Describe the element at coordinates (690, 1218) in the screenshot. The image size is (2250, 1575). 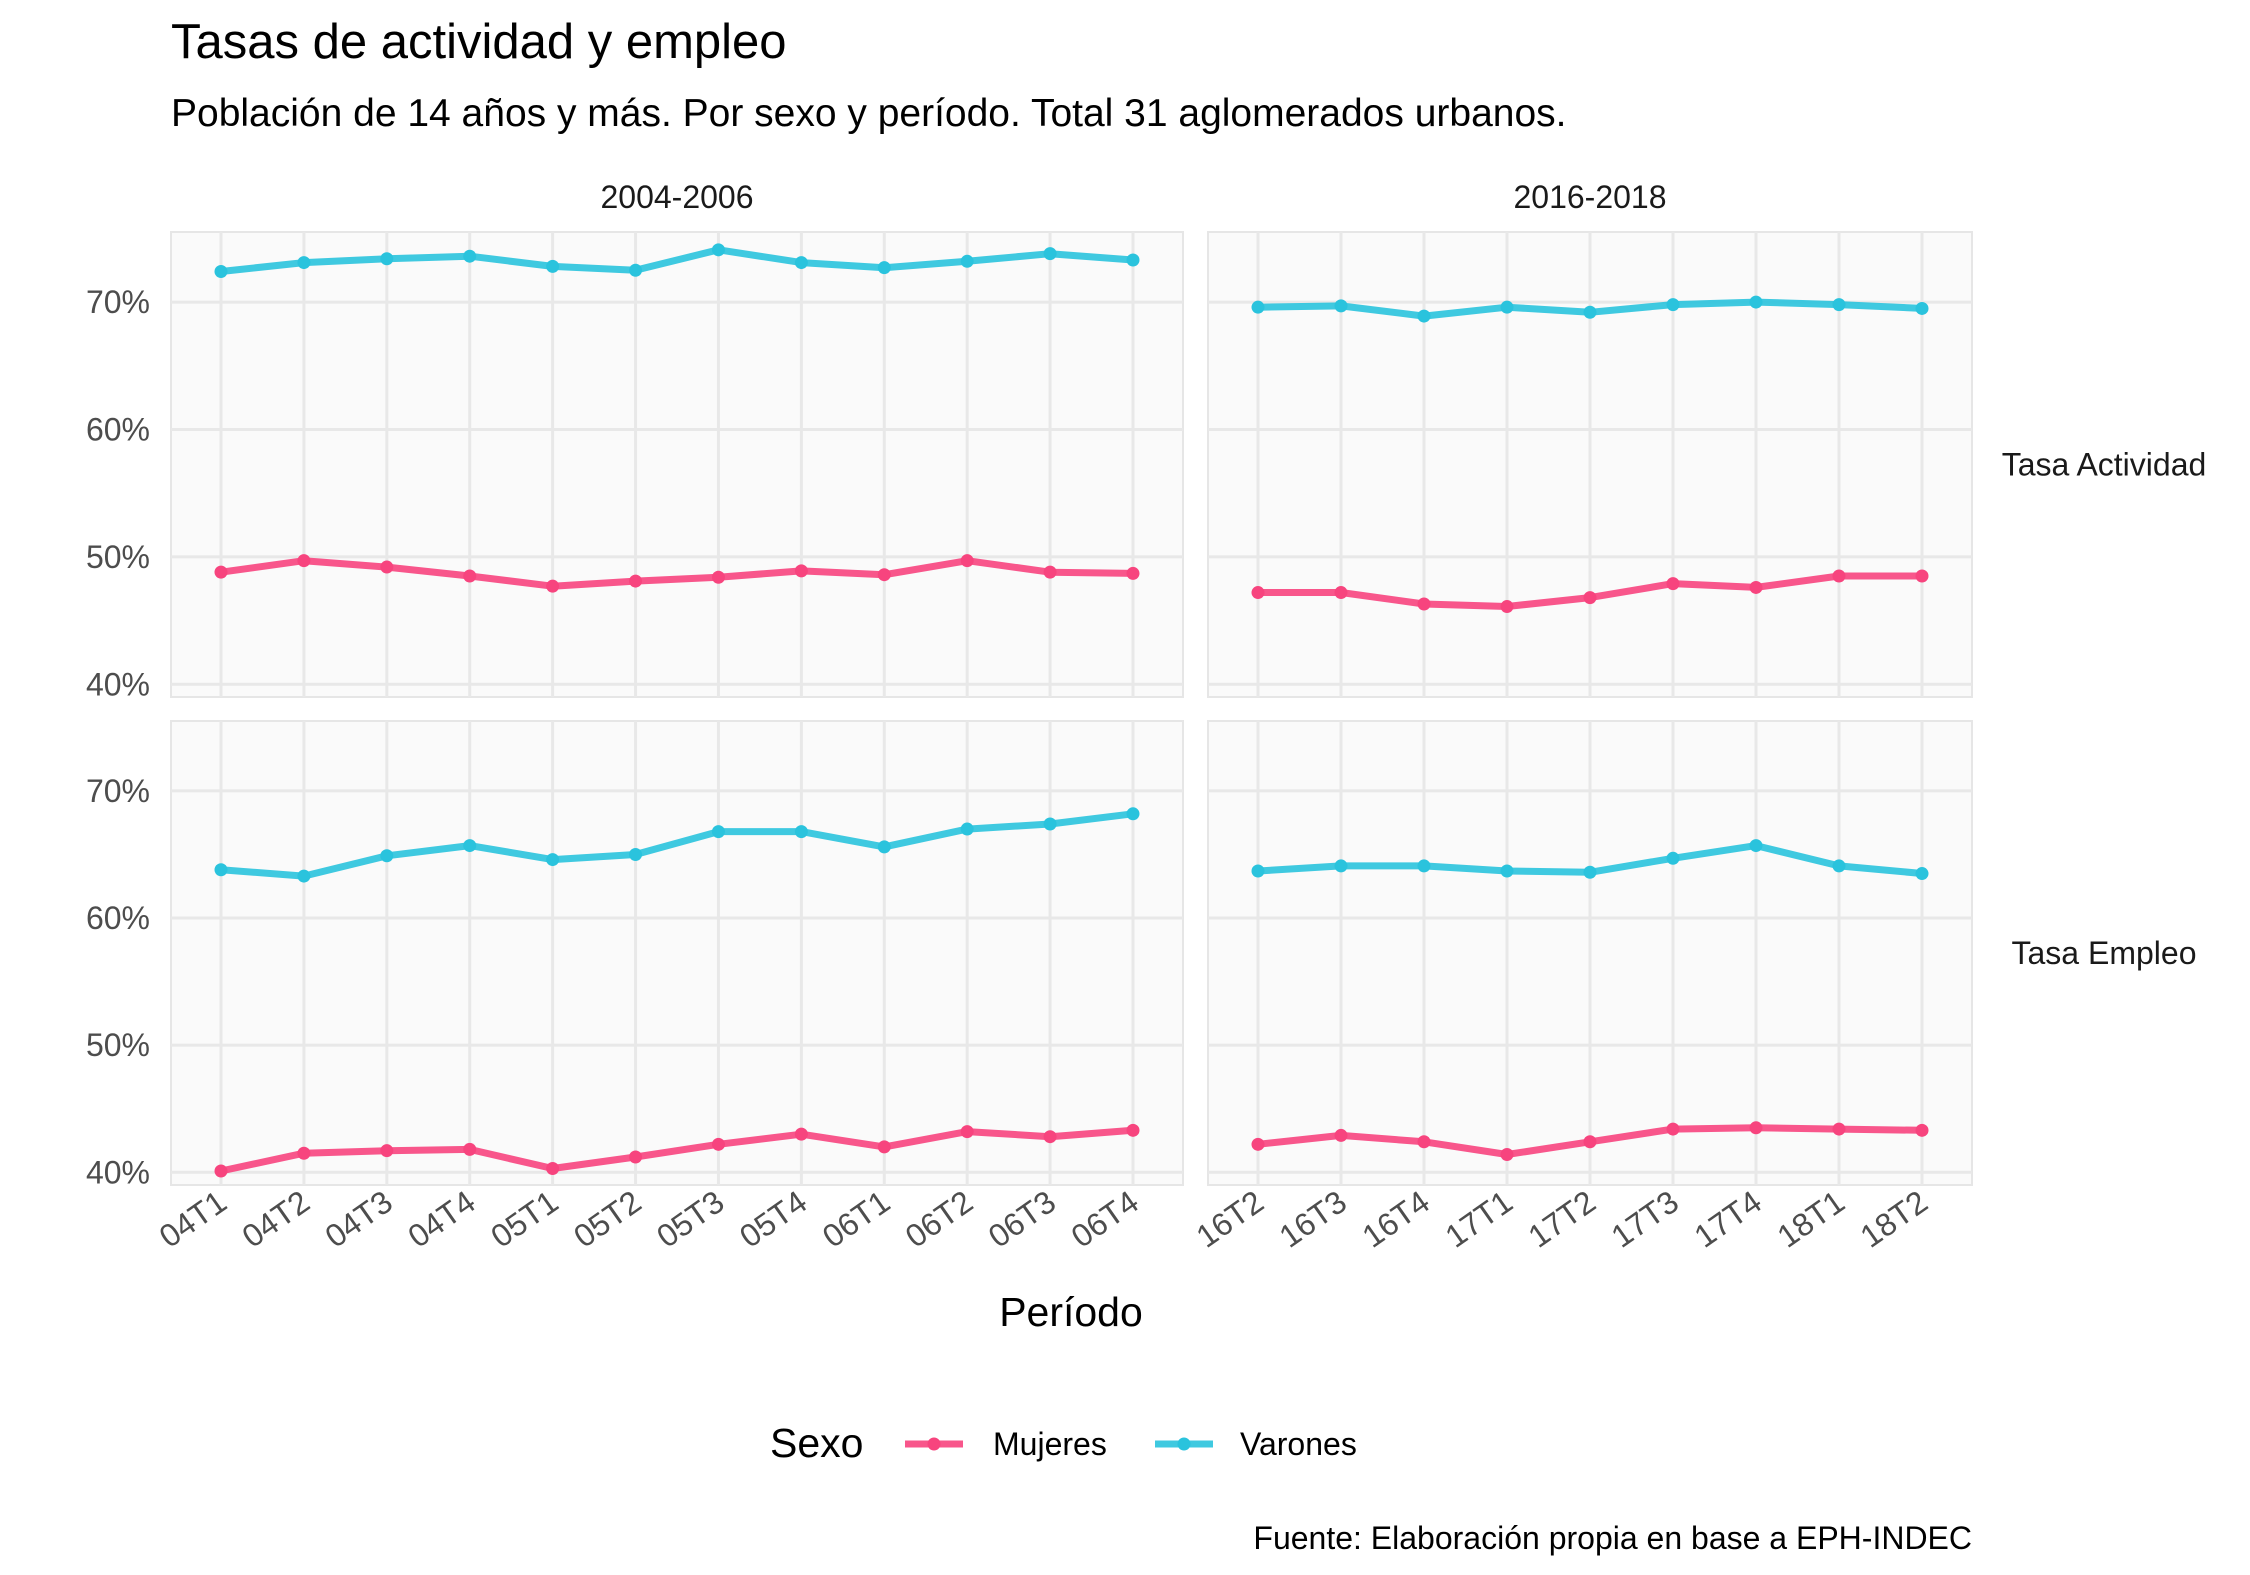
I see `x-tick-label: 05T3` at that location.